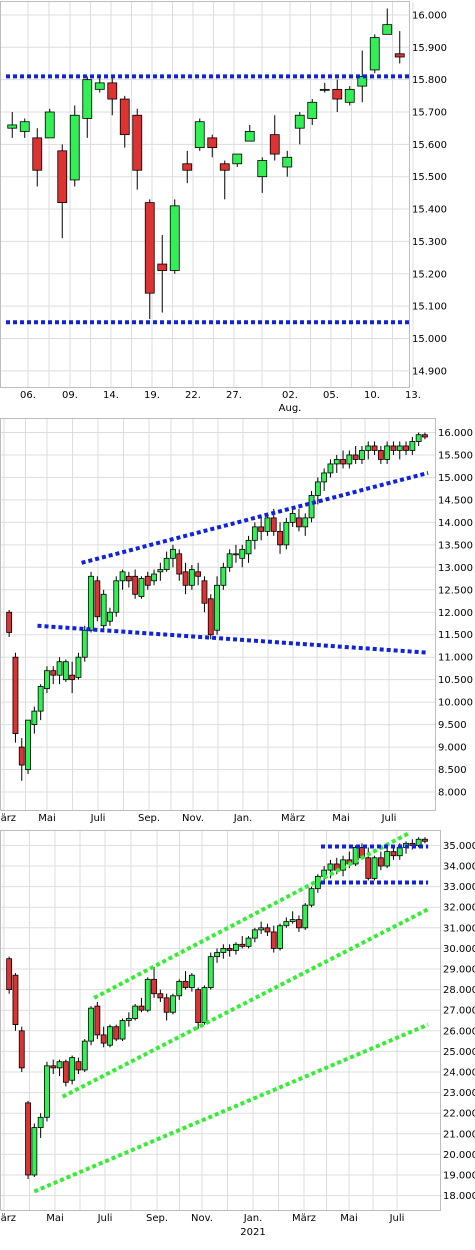 The image size is (475, 1250). Describe the element at coordinates (459, 1196) in the screenshot. I see `y-tick-label: 18.000` at that location.